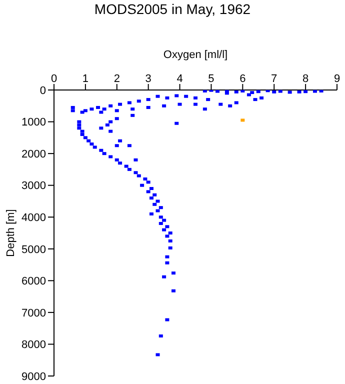 This screenshot has width=345, height=384. I want to click on x-tick-label: 8, so click(305, 79).